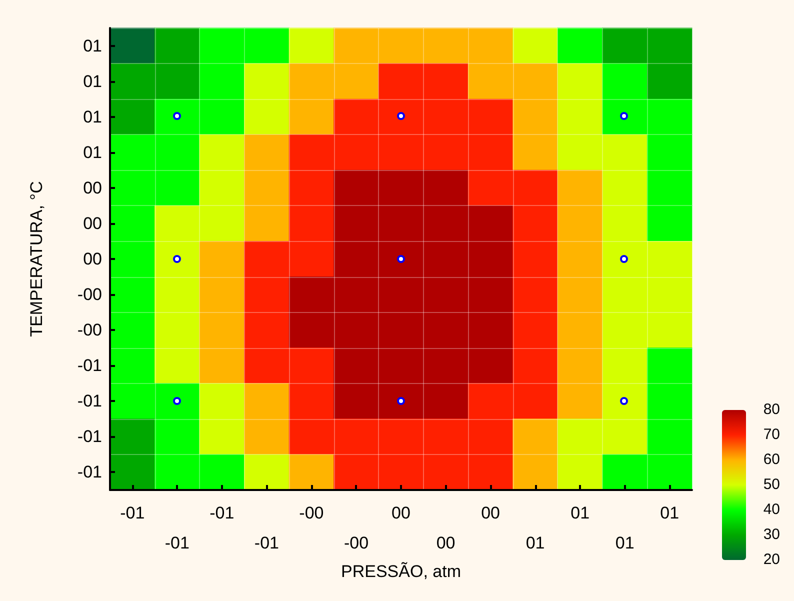  Describe the element at coordinates (771, 559) in the screenshot. I see `color-bar-label: 20` at that location.